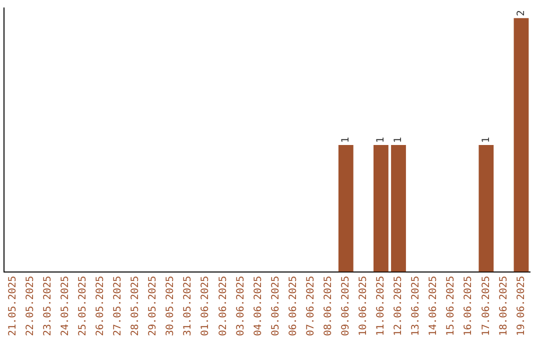 The height and width of the screenshot is (340, 540). I want to click on x-tick-label: 24.05.2025, so click(65, 306).